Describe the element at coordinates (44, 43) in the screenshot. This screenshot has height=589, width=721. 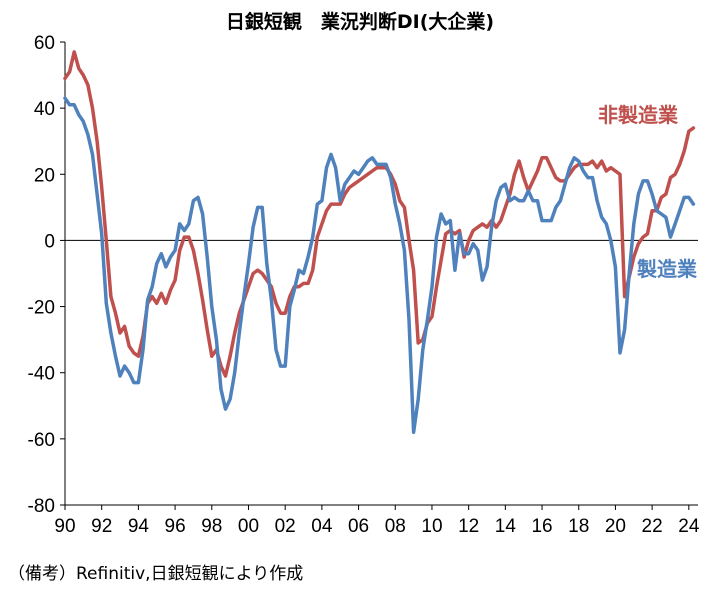
I see `y-tick-label: 60` at that location.